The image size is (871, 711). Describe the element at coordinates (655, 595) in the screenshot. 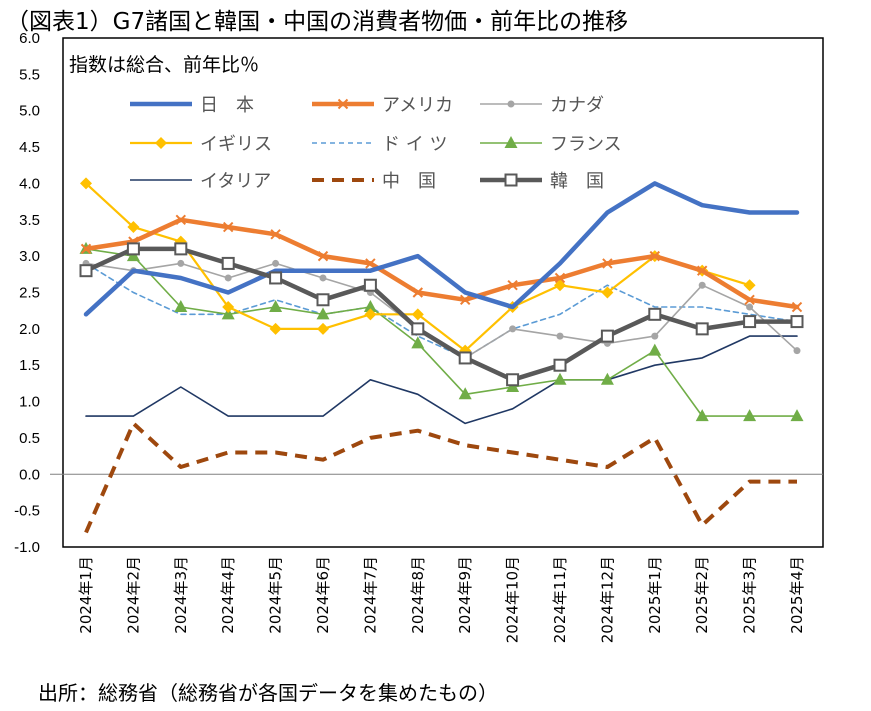

I see `x-tick-label: 2025年1月` at that location.